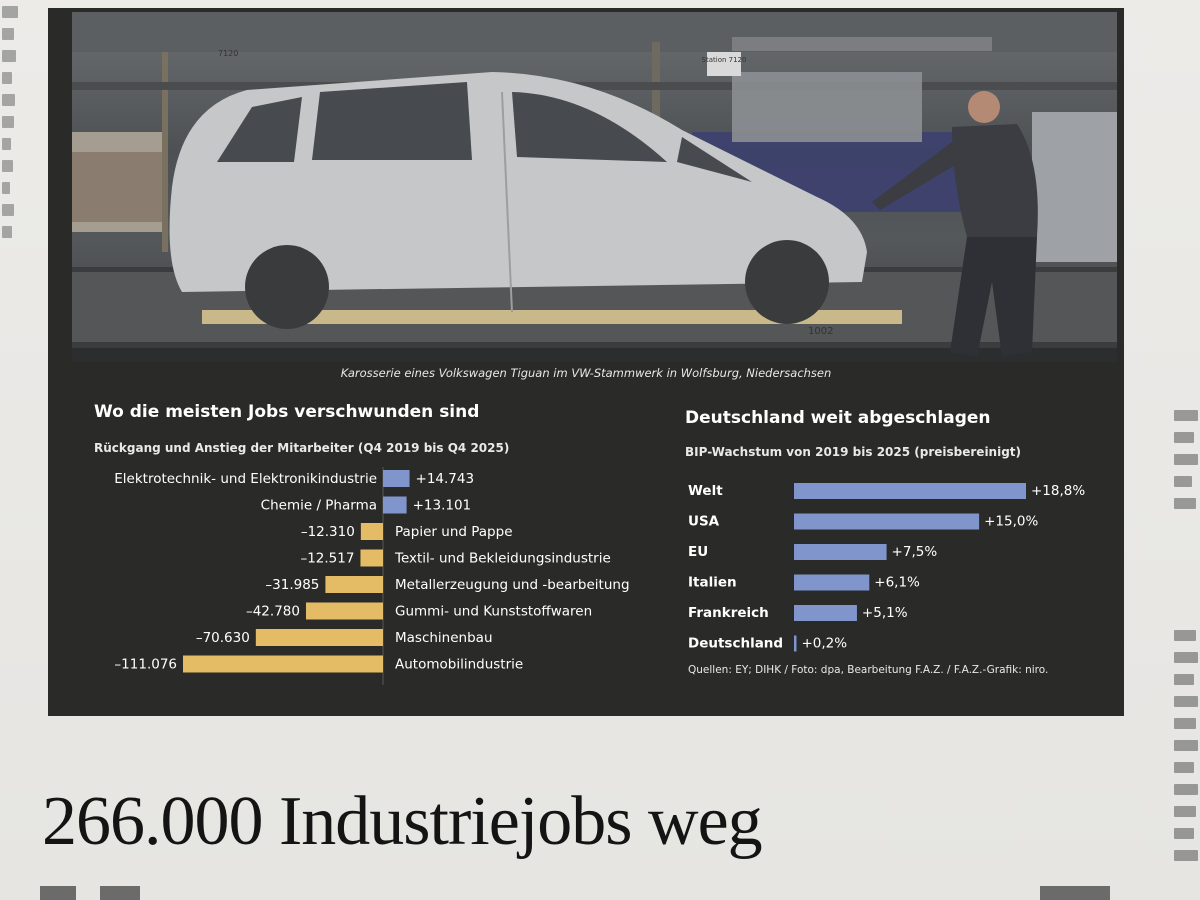 This screenshot has width=1200, height=900. I want to click on category-label-4: Metallerzeugung und -bearbeitung, so click(512, 585).